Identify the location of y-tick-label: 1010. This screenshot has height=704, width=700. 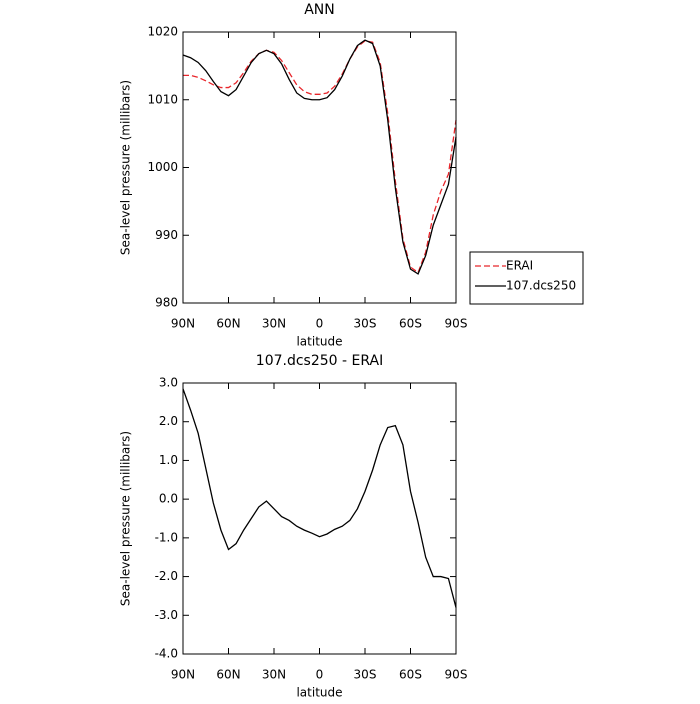
(162, 99).